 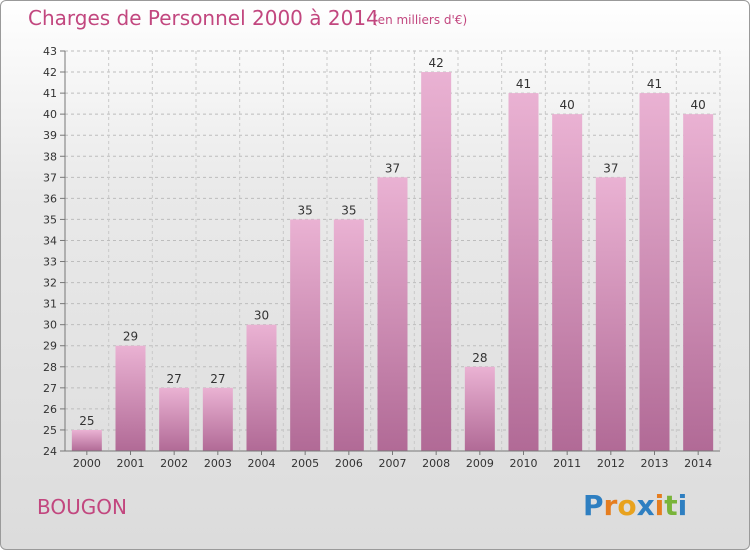 What do you see at coordinates (50, 51) in the screenshot?
I see `y-tick-label: 43` at bounding box center [50, 51].